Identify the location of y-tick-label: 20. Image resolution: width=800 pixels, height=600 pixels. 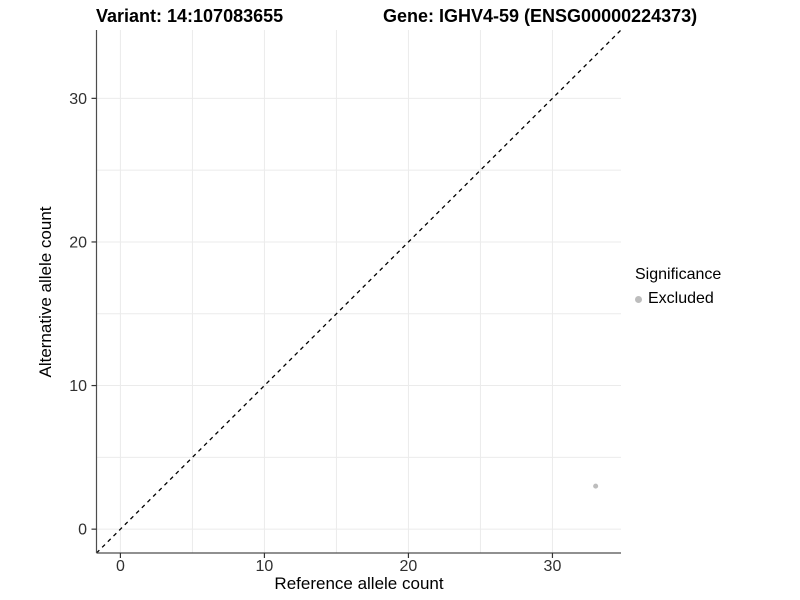
(78, 242).